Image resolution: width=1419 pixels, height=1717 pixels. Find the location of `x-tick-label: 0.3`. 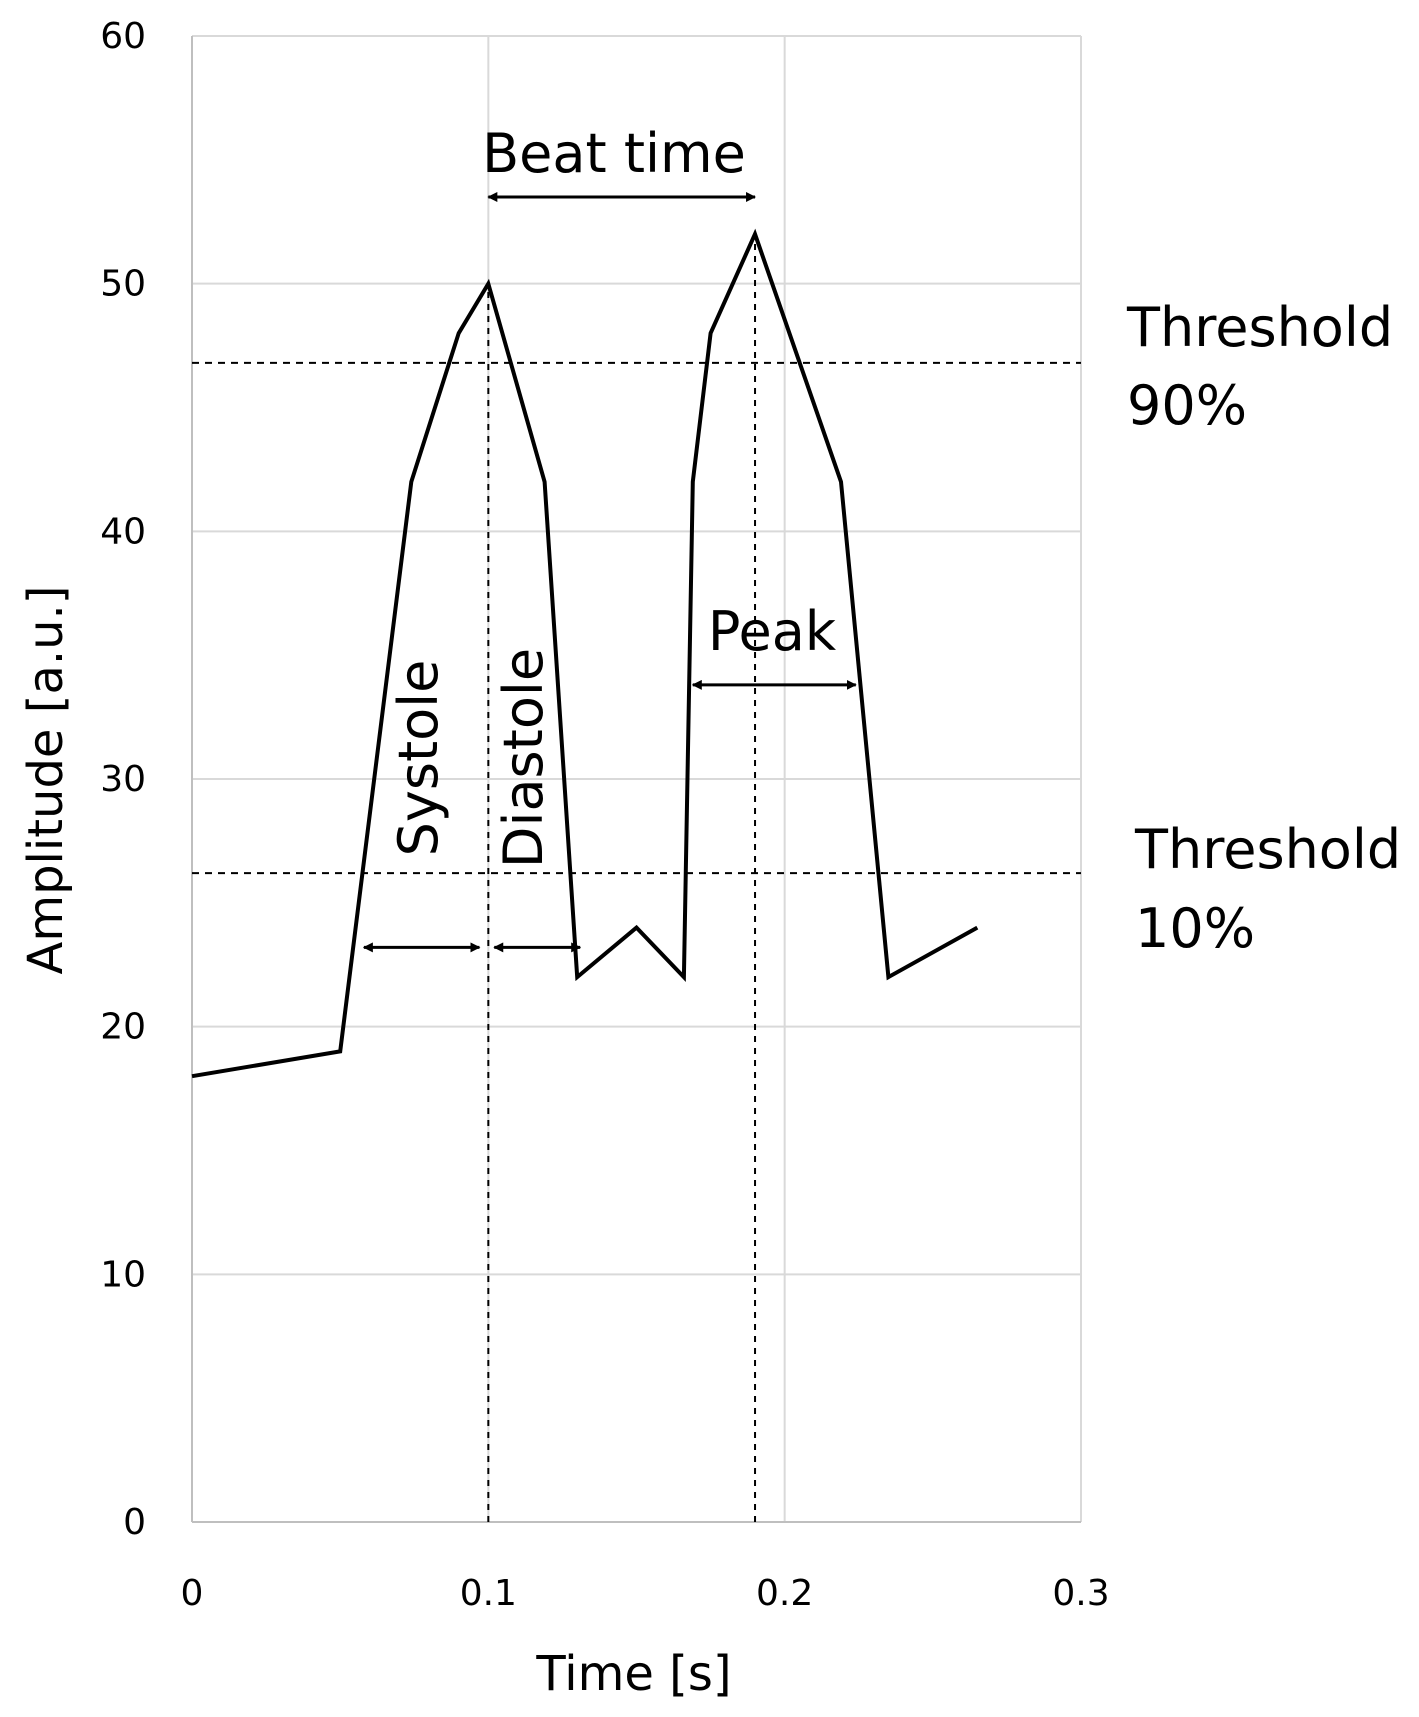

x-tick-label: 0.3 is located at coordinates (1080, 1593).